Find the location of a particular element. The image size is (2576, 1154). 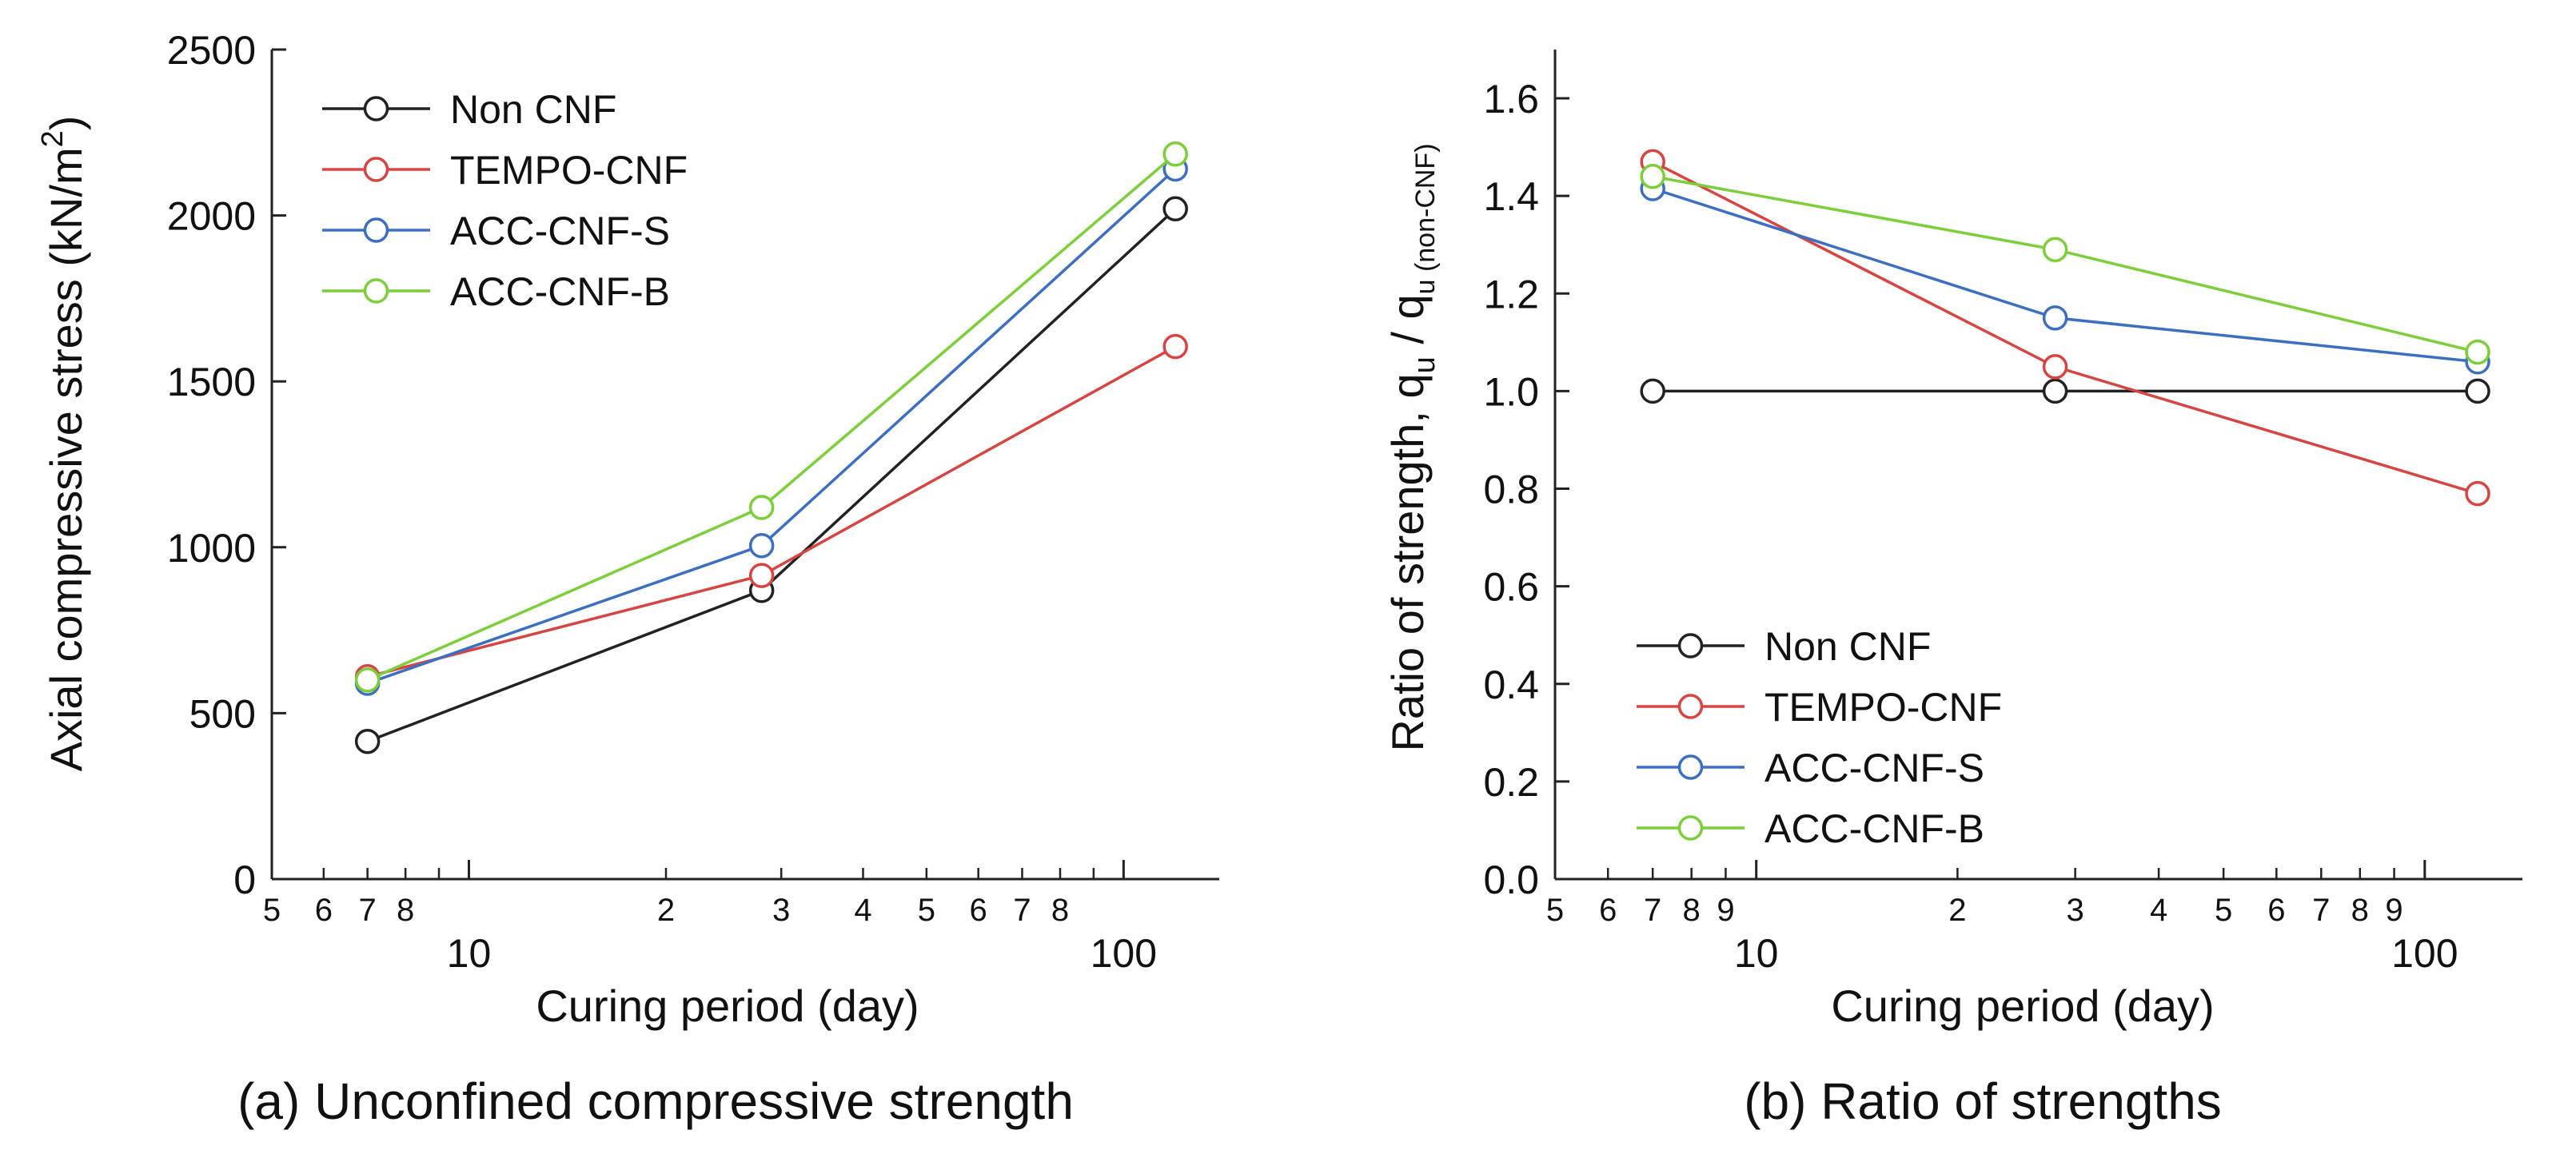

series-acc-cnf-s is located at coordinates (2065, 275).